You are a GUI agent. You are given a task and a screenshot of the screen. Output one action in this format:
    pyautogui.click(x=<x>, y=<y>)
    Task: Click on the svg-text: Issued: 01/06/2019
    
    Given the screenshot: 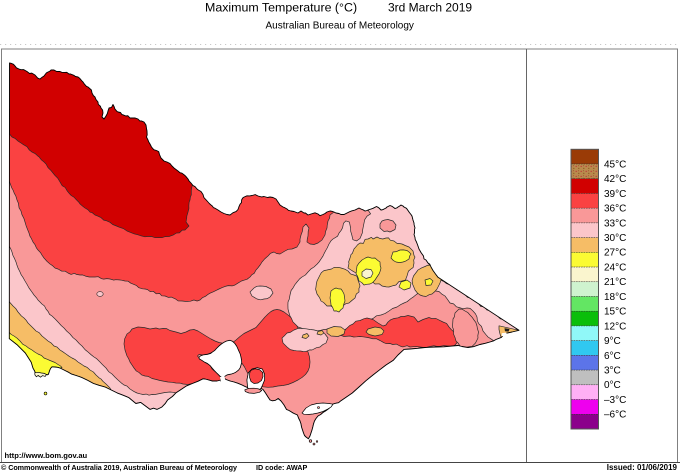 What is the action you would take?
    pyautogui.click(x=642, y=467)
    